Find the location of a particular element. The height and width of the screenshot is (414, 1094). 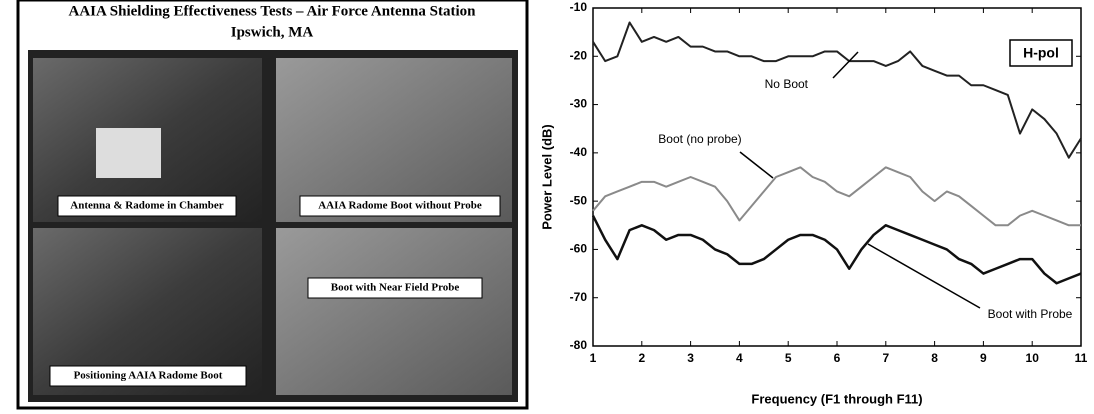

photo-caption: Antenna & Radome in Chamber is located at coordinates (147, 206).